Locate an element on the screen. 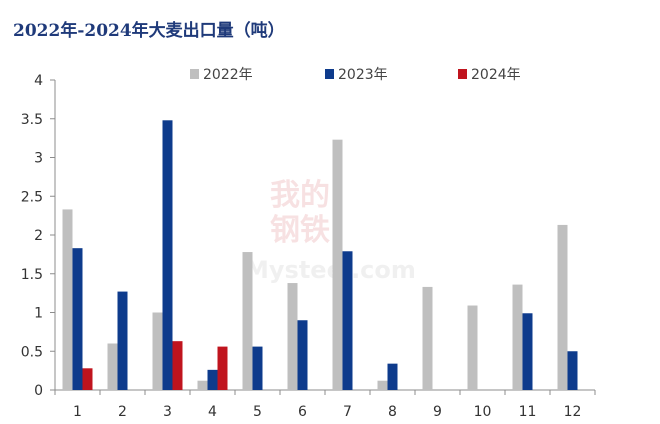 The height and width of the screenshot is (424, 660). y-tick-label: 2.5 is located at coordinates (32, 197).